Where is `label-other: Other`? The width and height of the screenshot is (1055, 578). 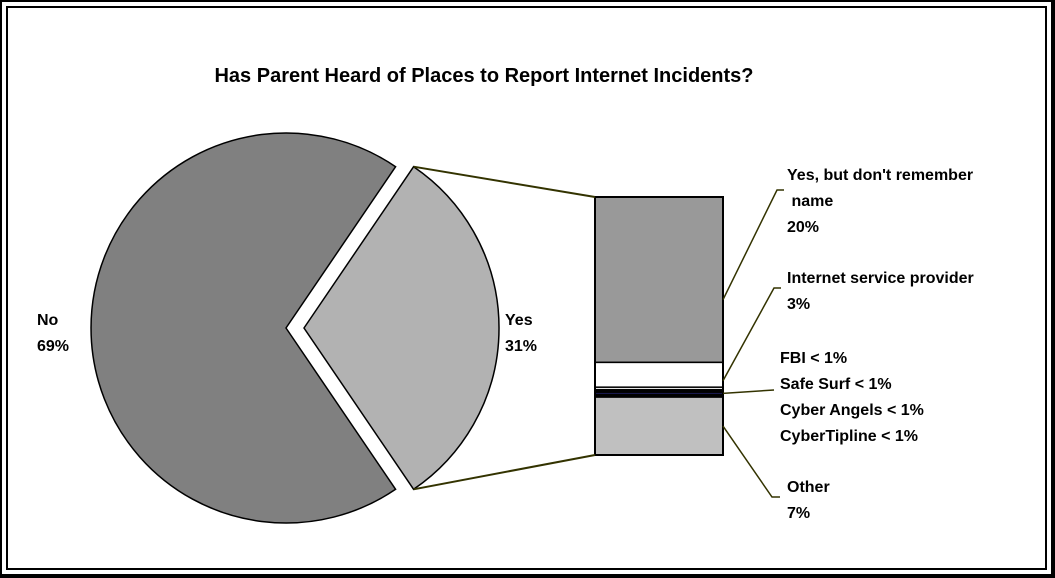
label-other: Other is located at coordinates (808, 487).